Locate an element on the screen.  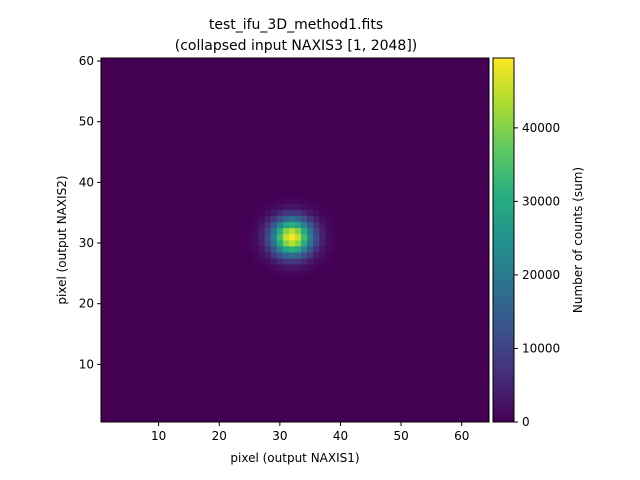
y-axis-label: pixel (output NAXIS2) is located at coordinates (62, 239).